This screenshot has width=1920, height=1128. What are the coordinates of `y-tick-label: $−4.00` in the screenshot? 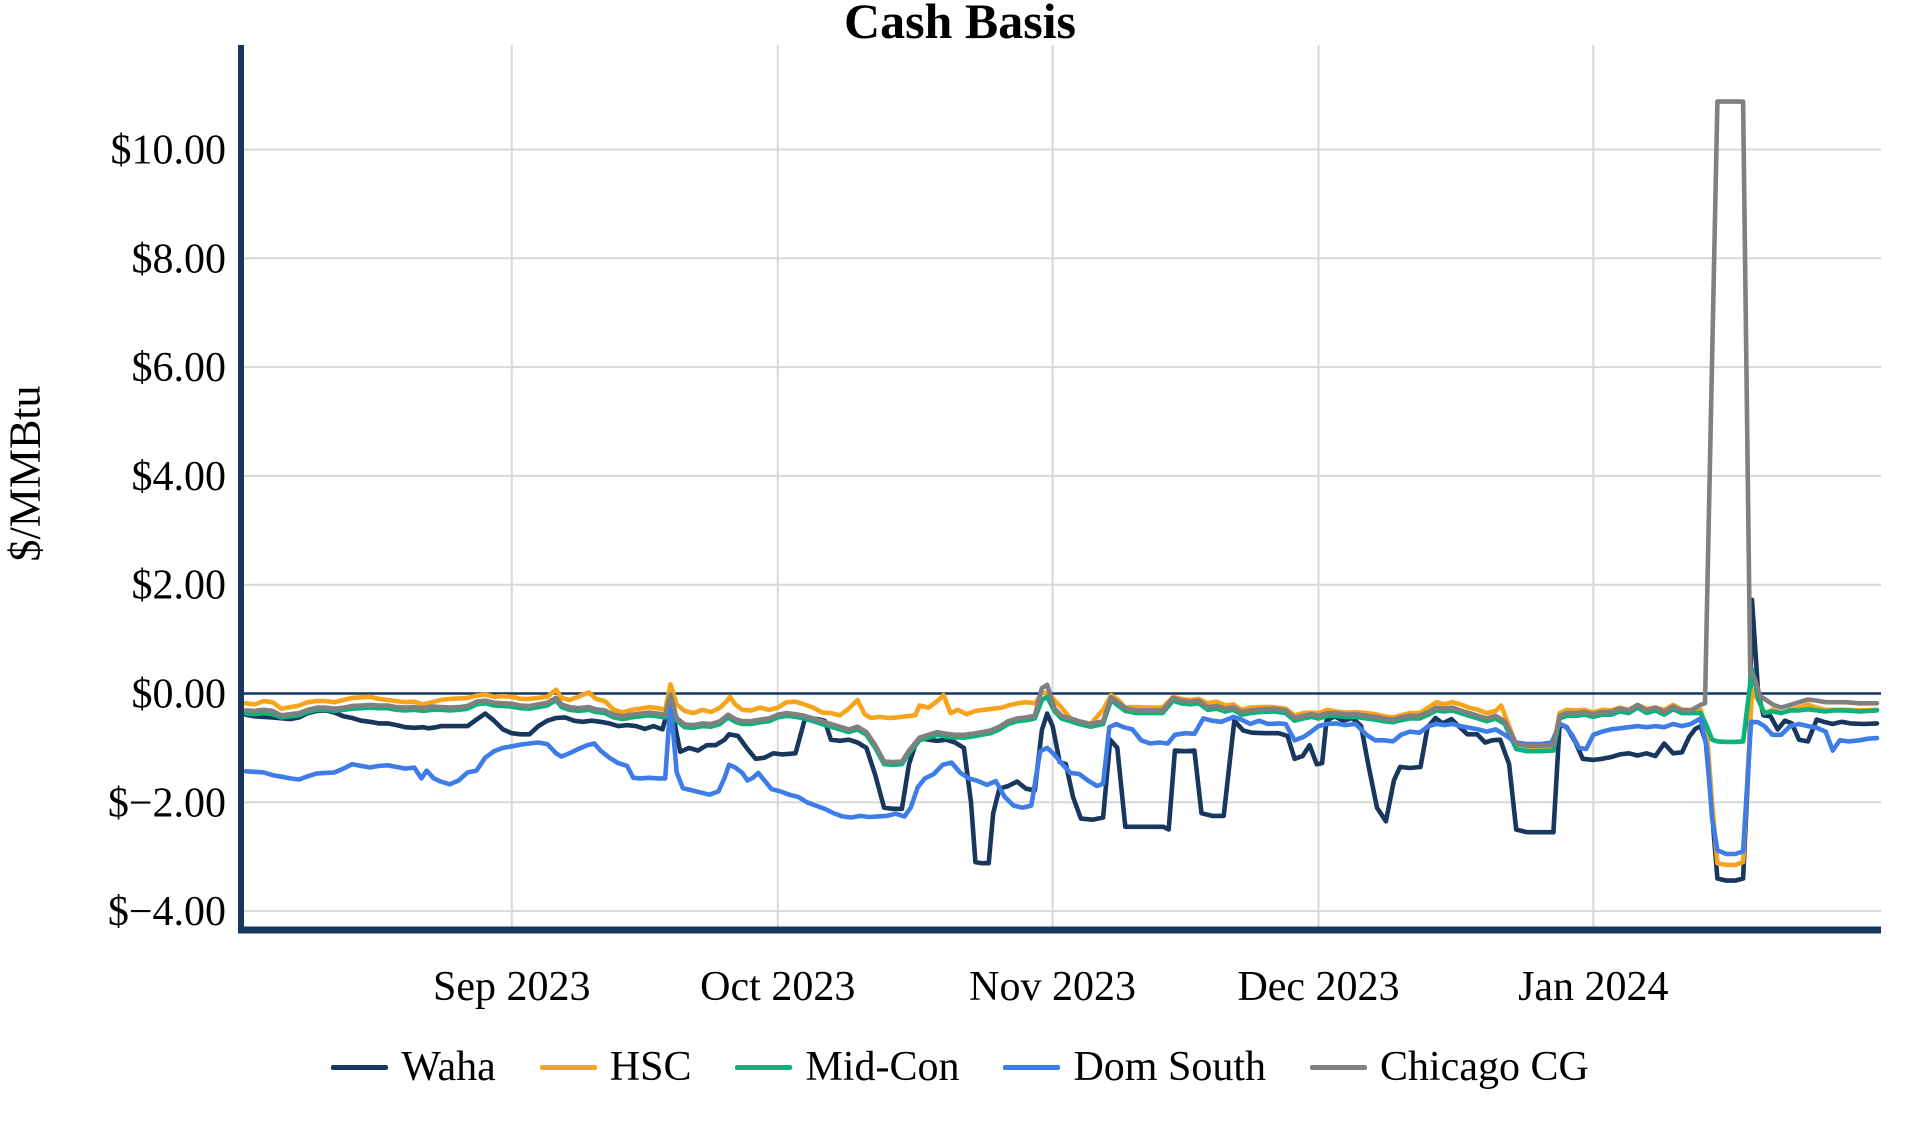 It's located at (167, 912).